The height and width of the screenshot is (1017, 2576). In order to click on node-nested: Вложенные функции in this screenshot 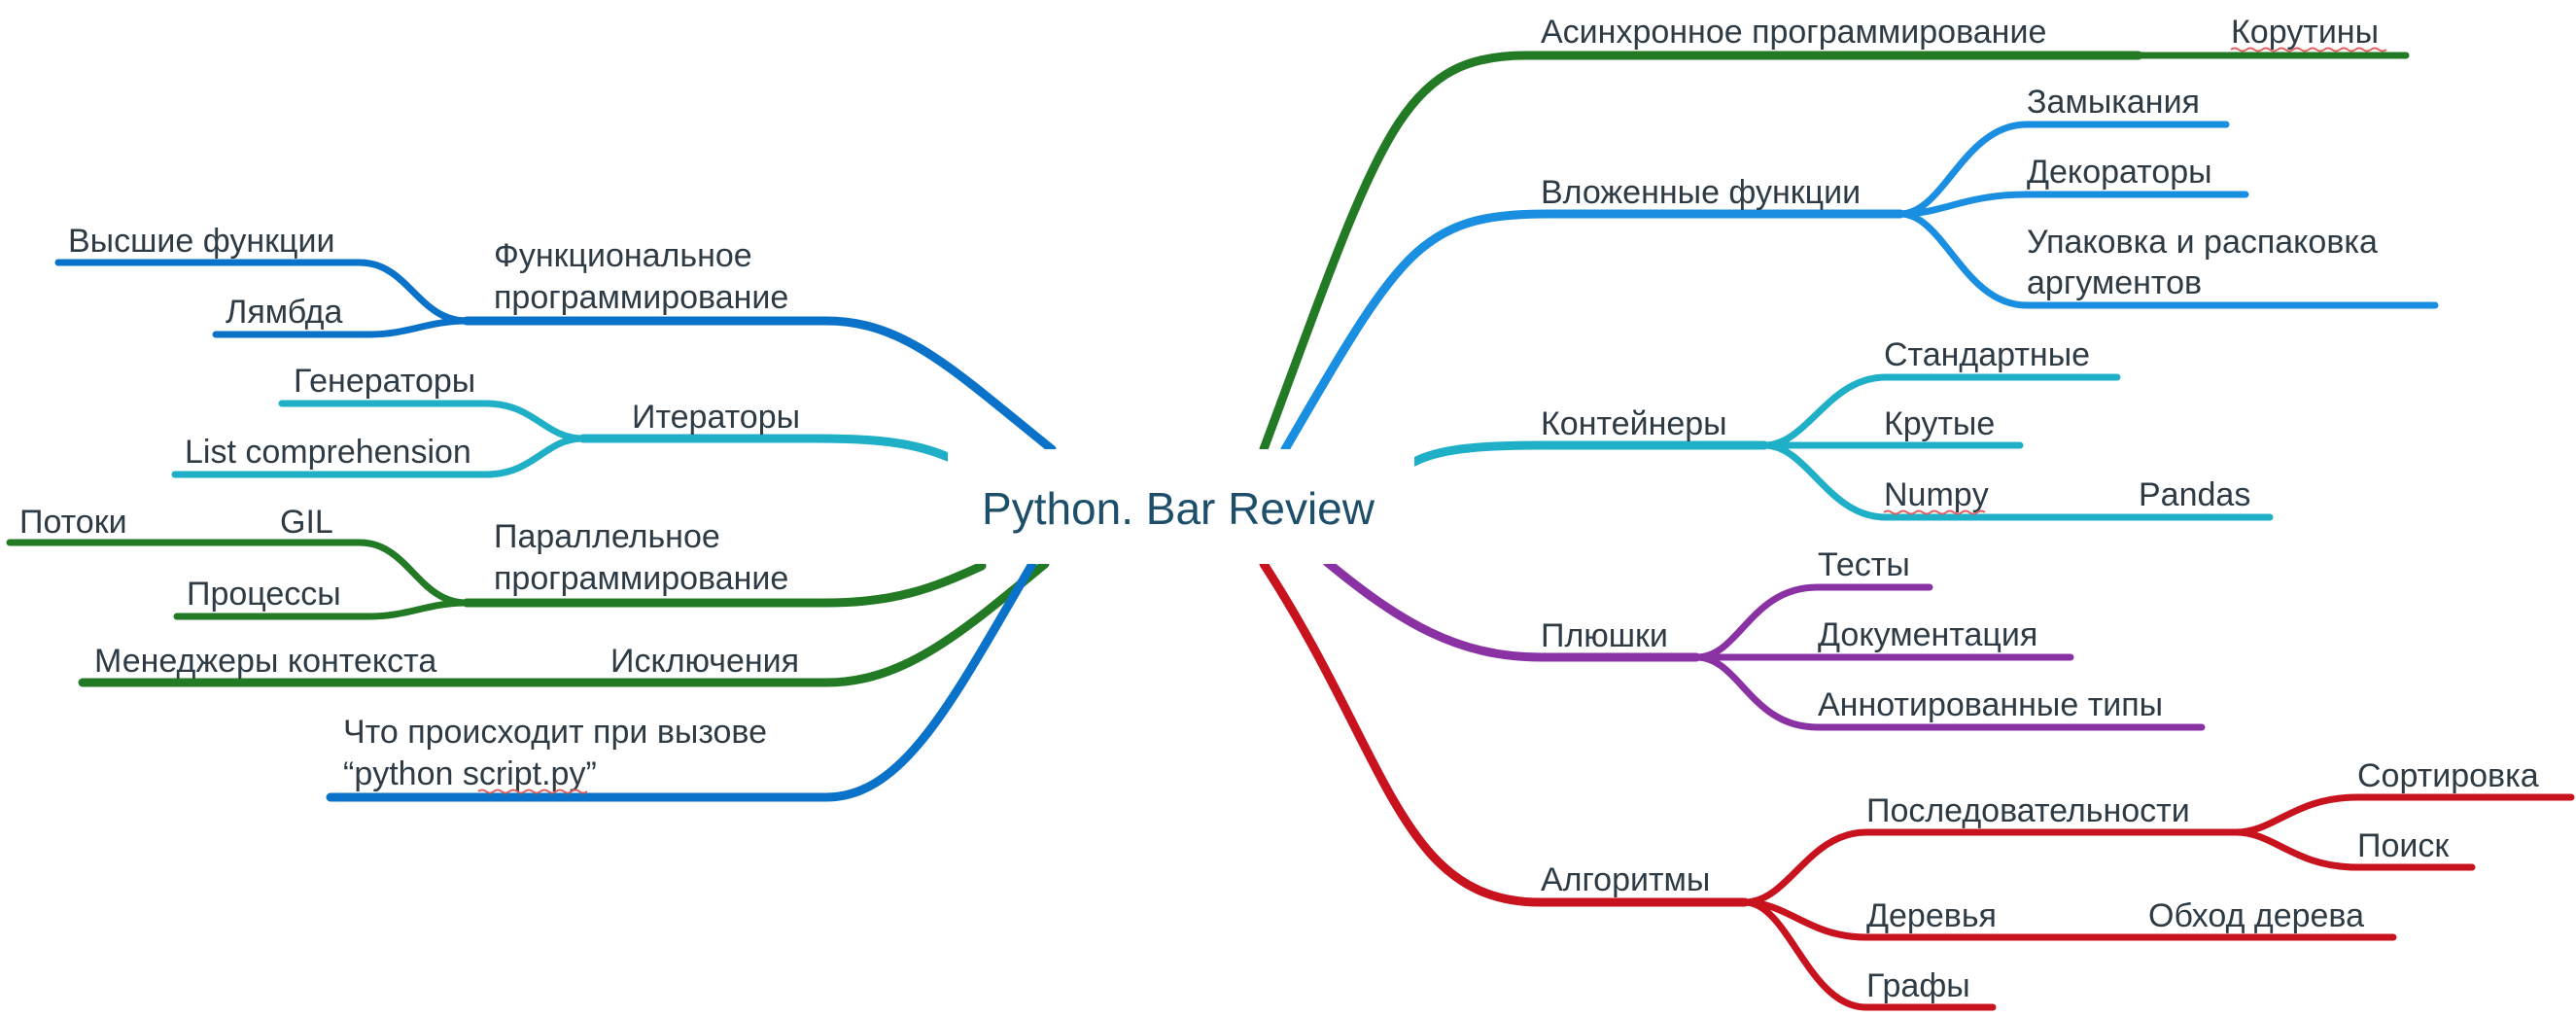, I will do `click(1701, 192)`.